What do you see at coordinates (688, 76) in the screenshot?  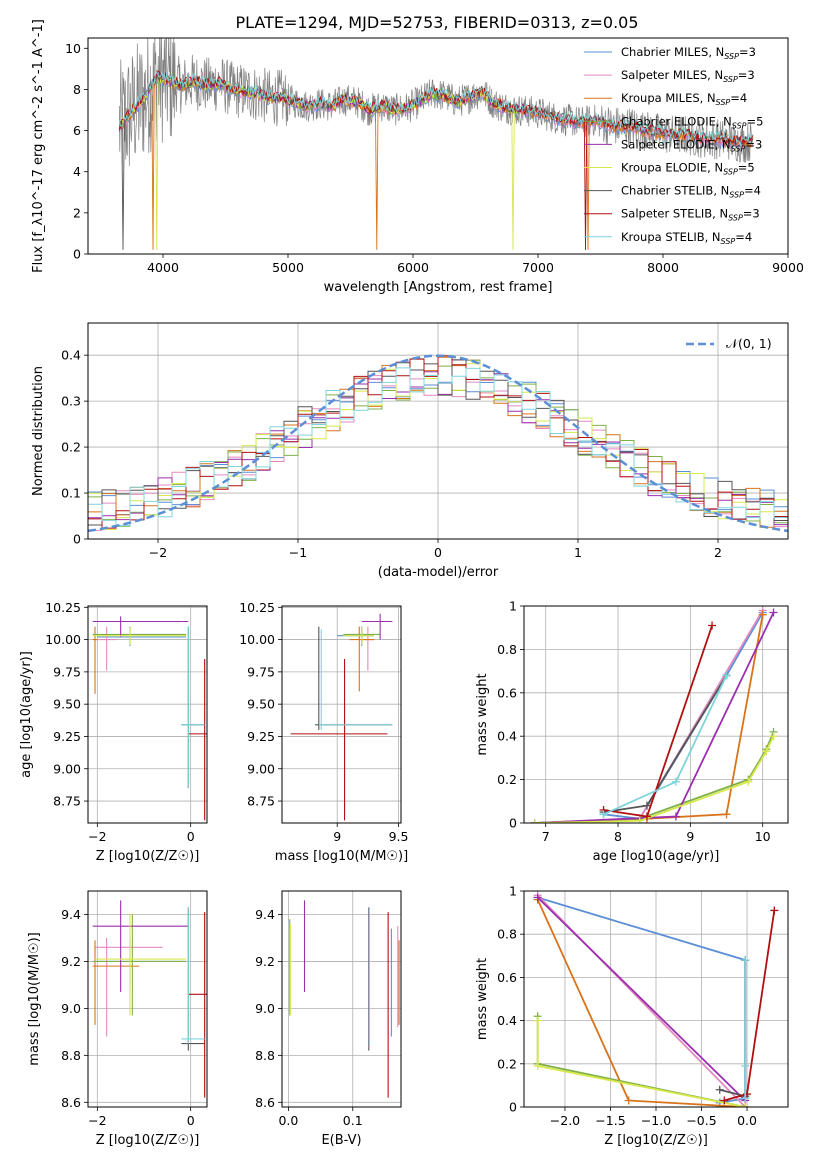 I see `legend-entry: Salpeter MILES, NSSP=3` at bounding box center [688, 76].